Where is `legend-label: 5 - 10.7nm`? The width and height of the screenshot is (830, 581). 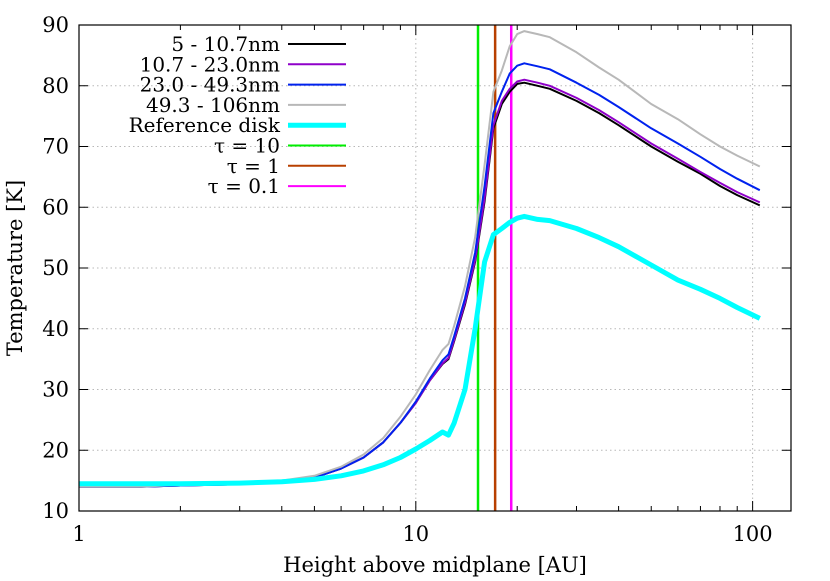
legend-label: 5 - 10.7nm is located at coordinates (225, 44).